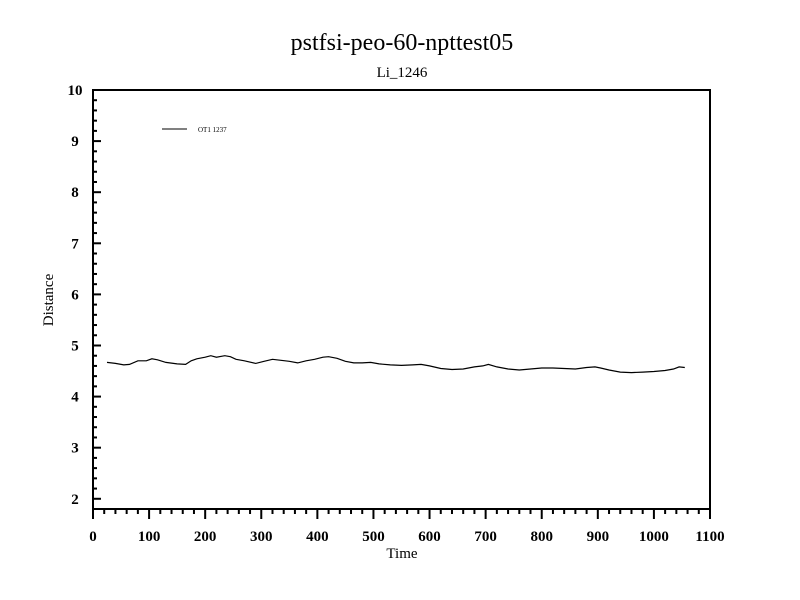  What do you see at coordinates (75, 398) in the screenshot?
I see `y-tick-label: 4` at bounding box center [75, 398].